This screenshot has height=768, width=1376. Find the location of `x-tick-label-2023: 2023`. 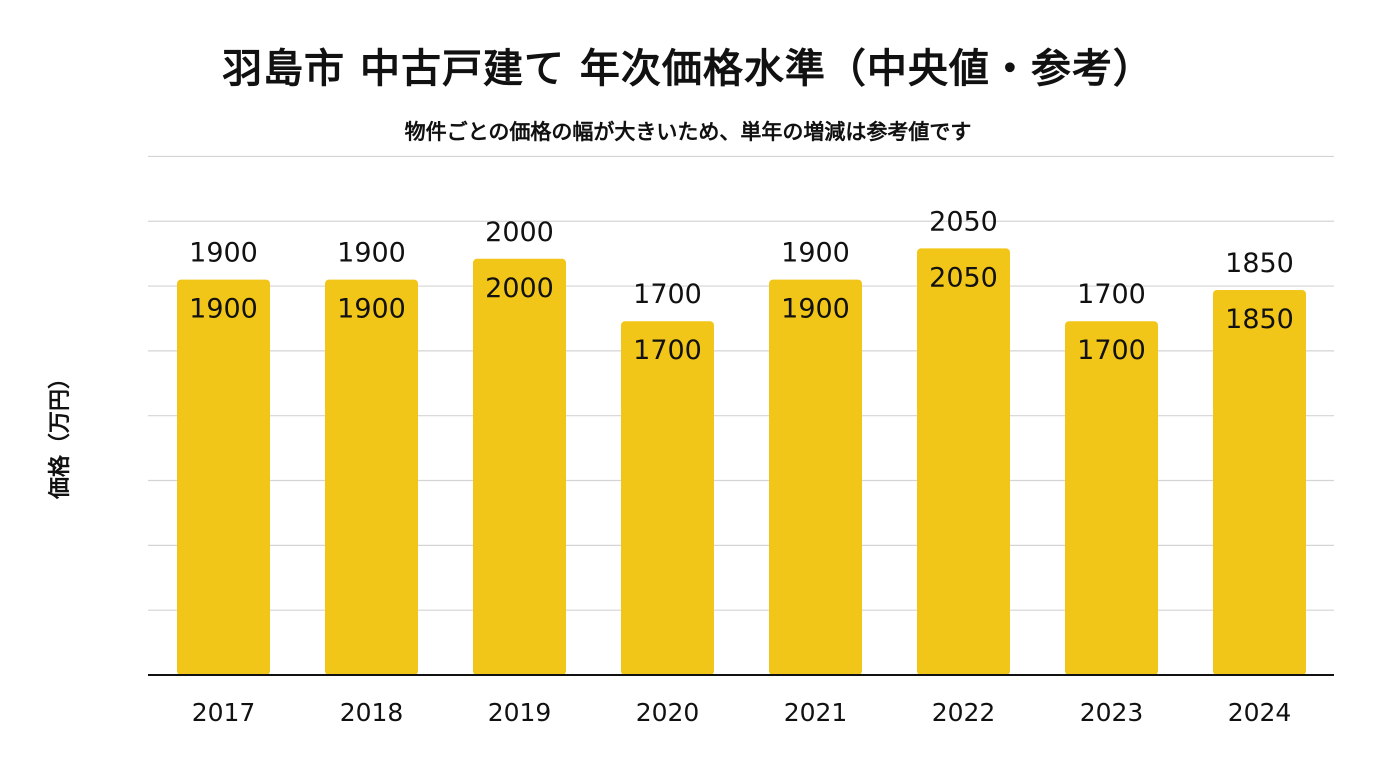

x-tick-label-2023: 2023 is located at coordinates (1112, 712).